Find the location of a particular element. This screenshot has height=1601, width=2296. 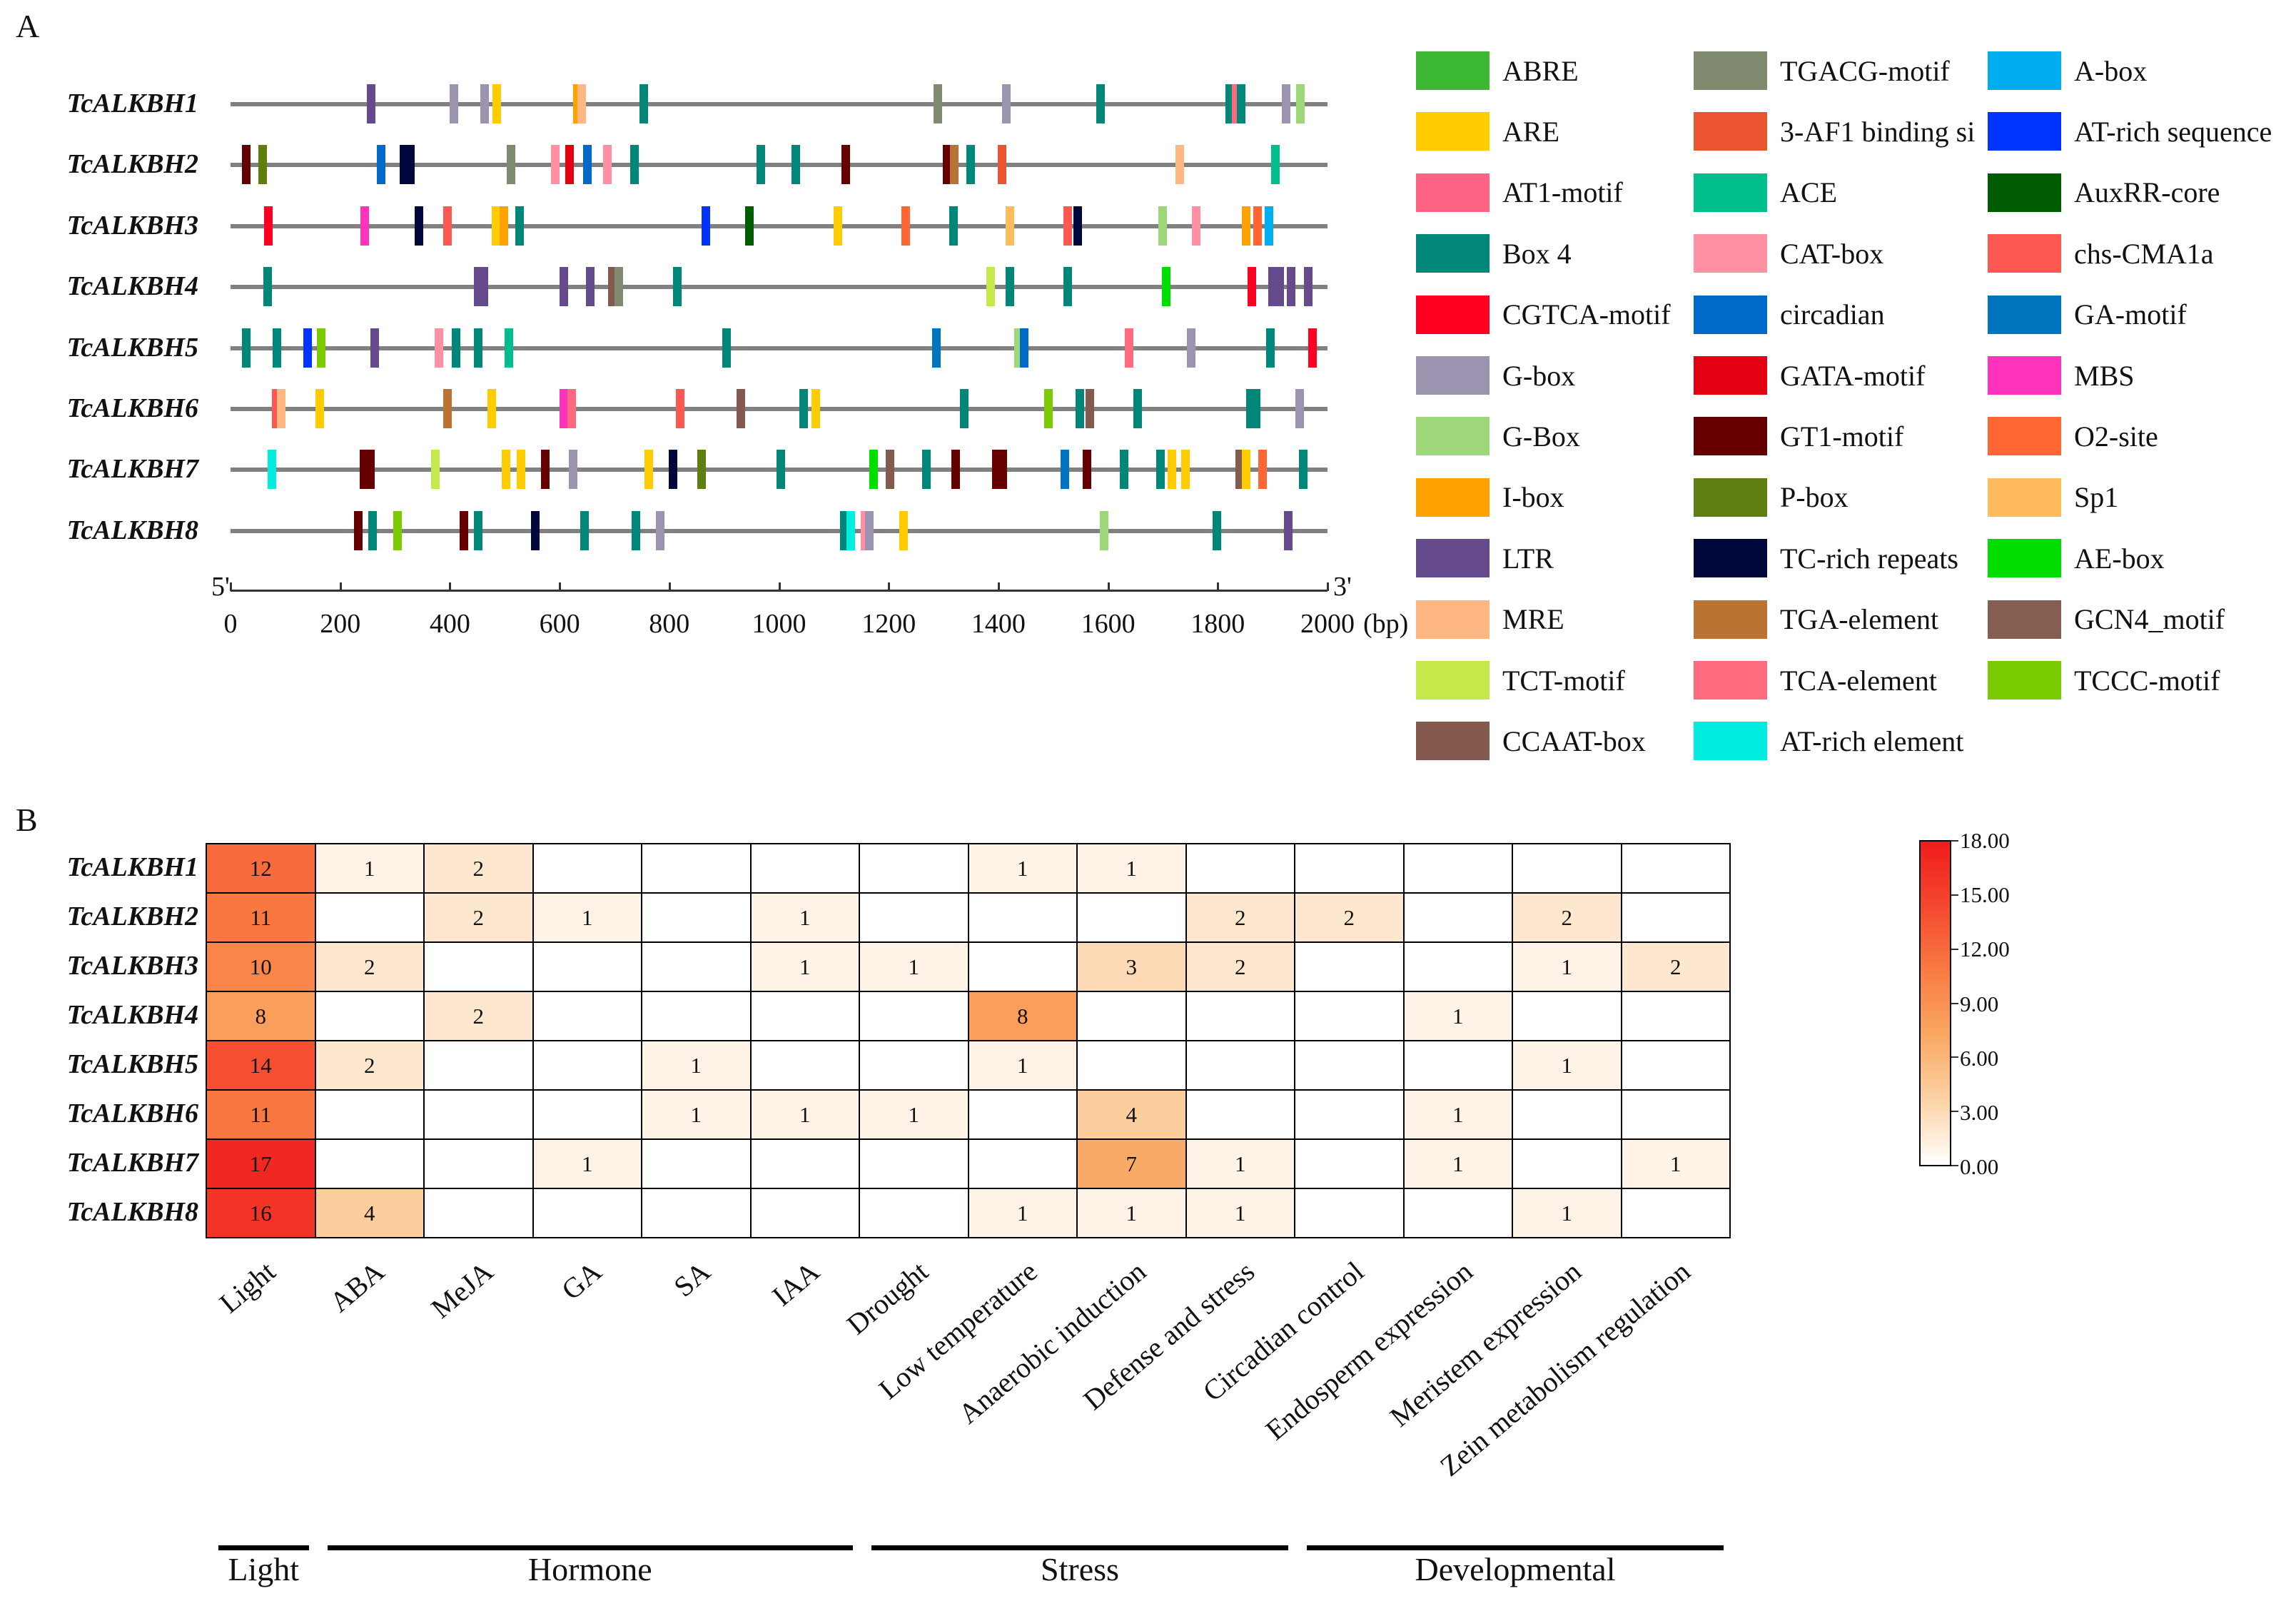

legend-label: chs-CMA1a is located at coordinates (2144, 254).